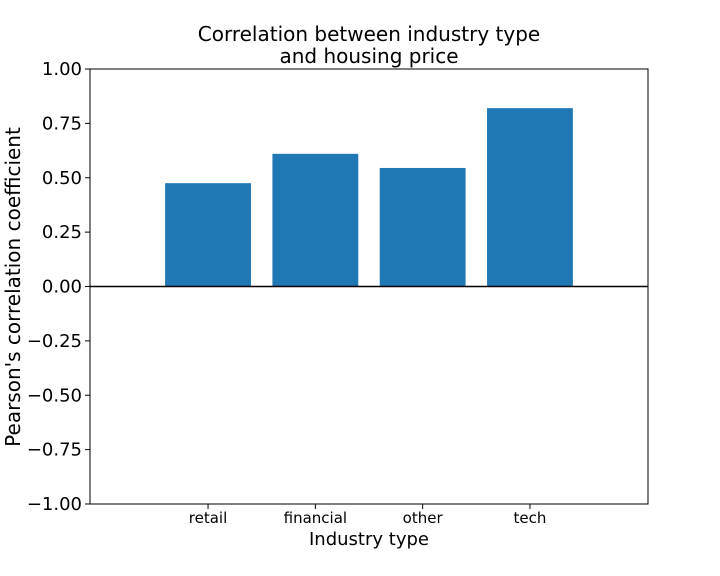 The width and height of the screenshot is (720, 576). I want to click on y-axis-ticks: 1.00 0.75 0.50 0.25 0.00 −0.25 −0.50 −0.75 −1.00, so click(58, 287).